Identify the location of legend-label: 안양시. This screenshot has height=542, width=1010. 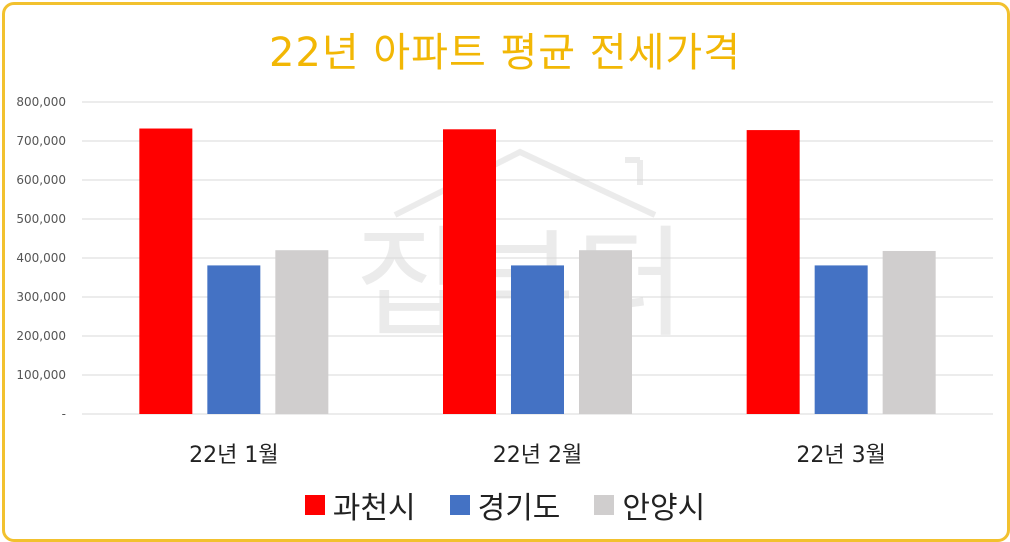
(664, 508).